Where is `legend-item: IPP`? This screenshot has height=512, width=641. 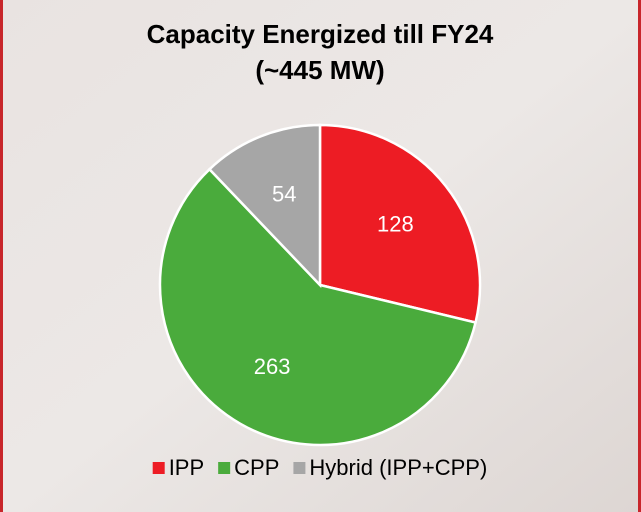 legend-item: IPP is located at coordinates (178, 467).